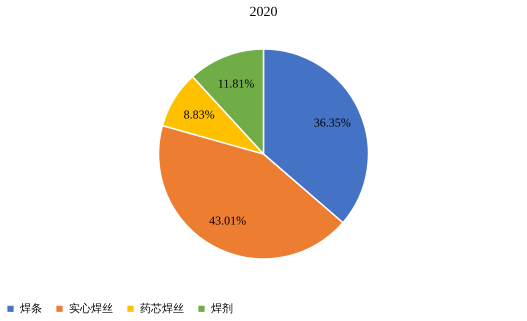 This screenshot has width=527, height=321. I want to click on legend-label: 药芯焊丝, so click(162, 308).